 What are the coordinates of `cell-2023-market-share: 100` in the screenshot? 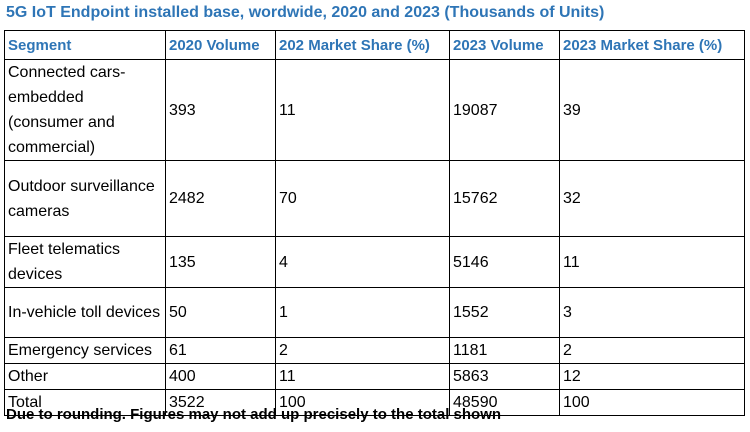 It's located at (652, 402).